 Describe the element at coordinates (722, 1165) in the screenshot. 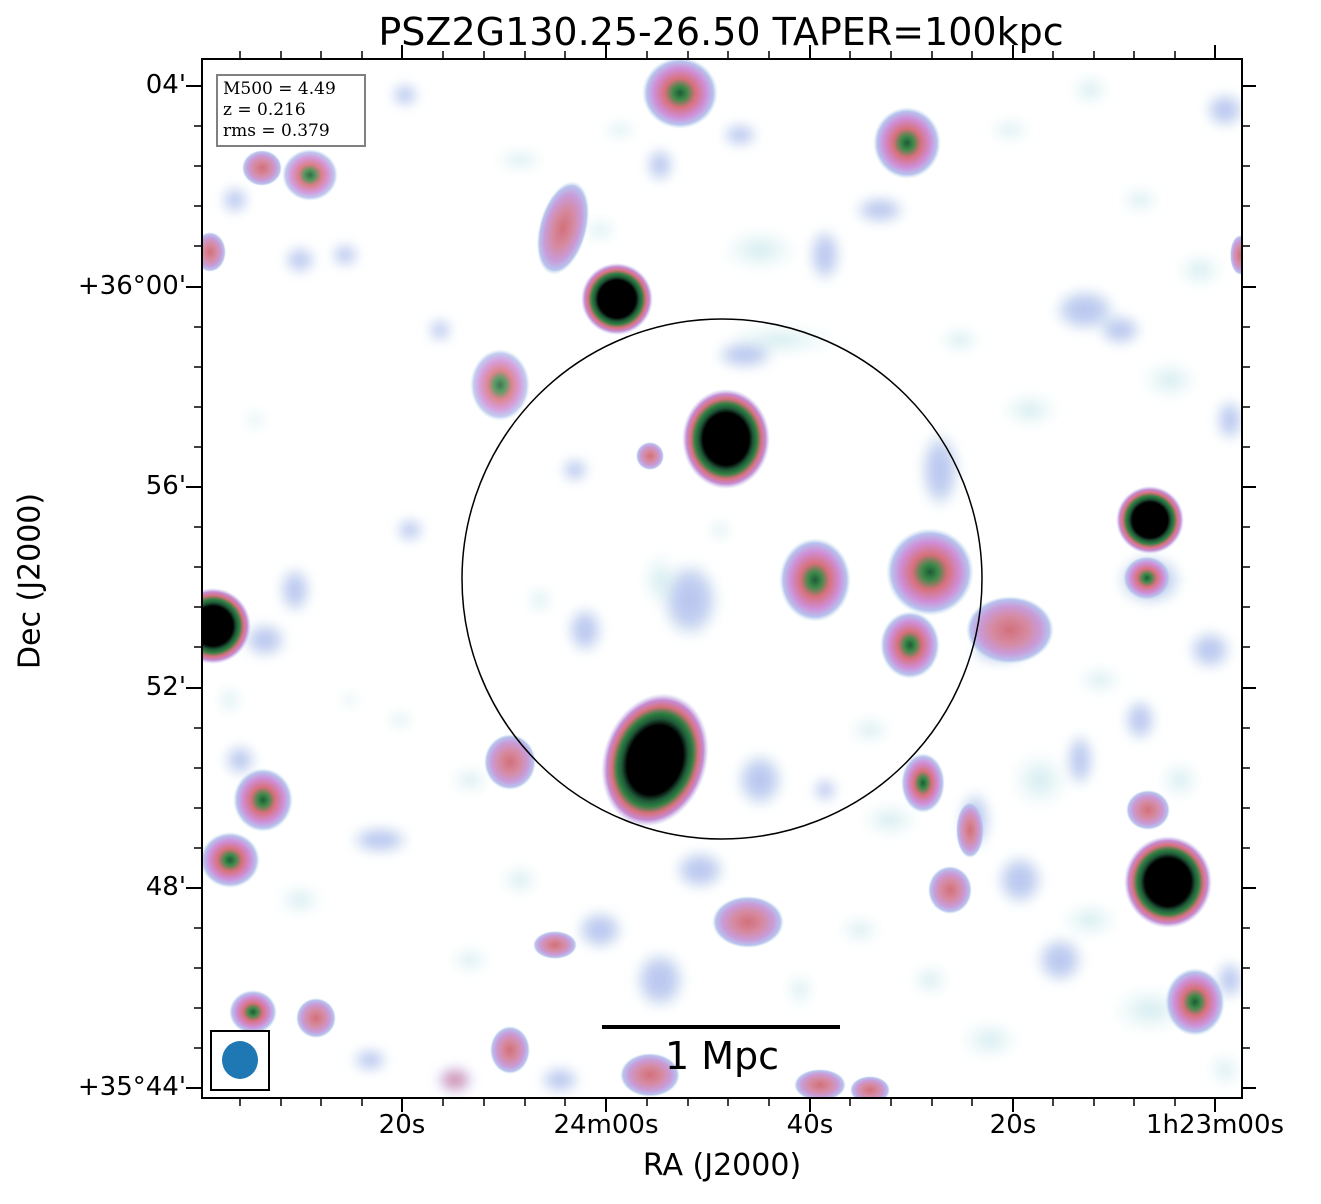

I see `x-axis-label: RA (J2000)` at that location.